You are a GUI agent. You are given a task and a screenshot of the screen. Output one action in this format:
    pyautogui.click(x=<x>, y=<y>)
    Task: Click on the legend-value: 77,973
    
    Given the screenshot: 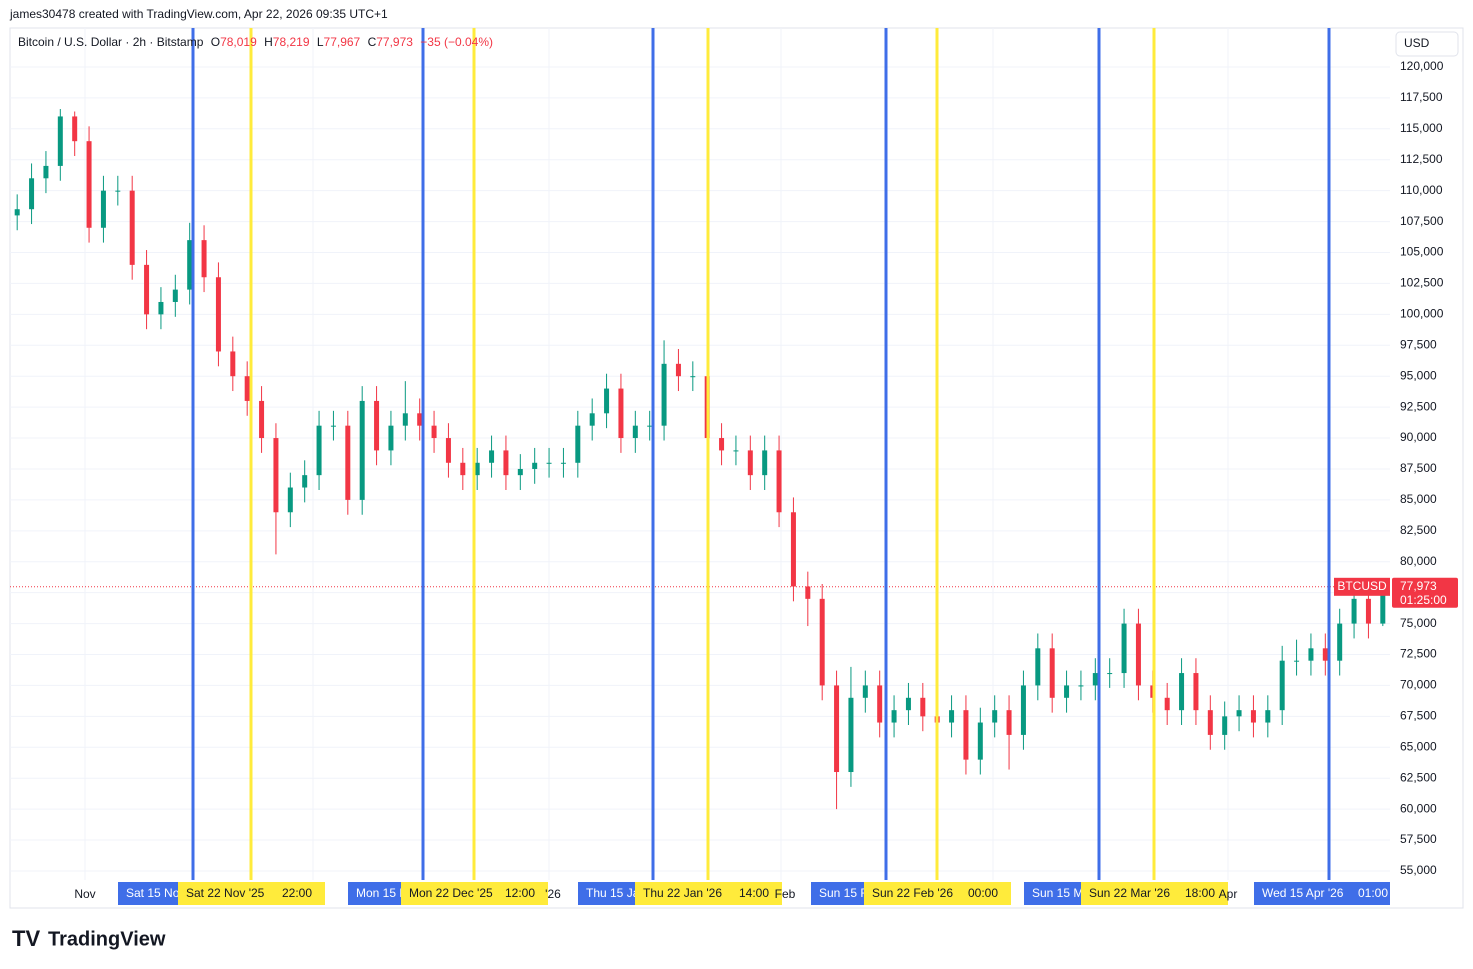 What is the action you would take?
    pyautogui.click(x=394, y=42)
    